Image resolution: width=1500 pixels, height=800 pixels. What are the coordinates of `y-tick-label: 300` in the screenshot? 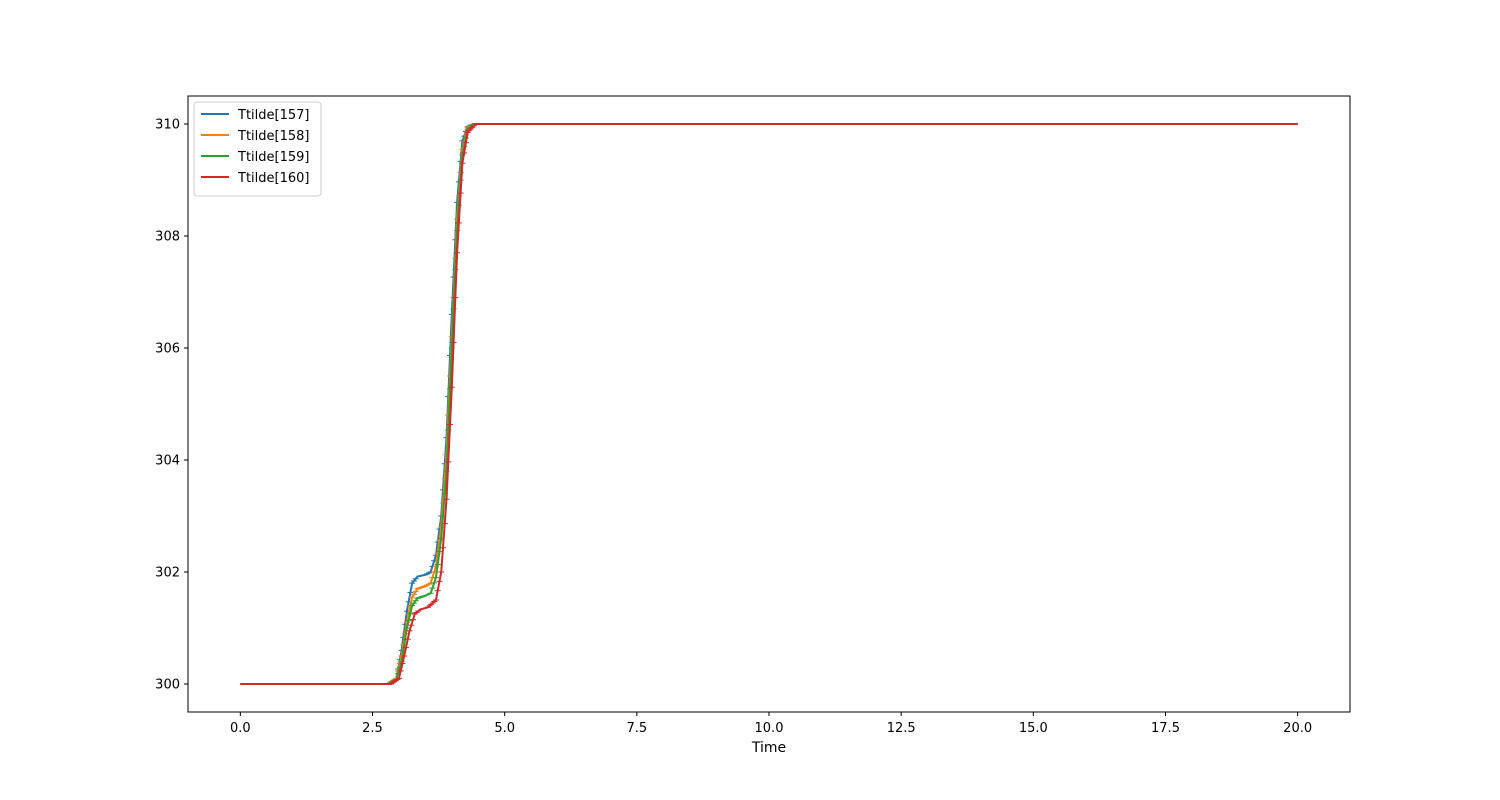 It's located at (167, 685).